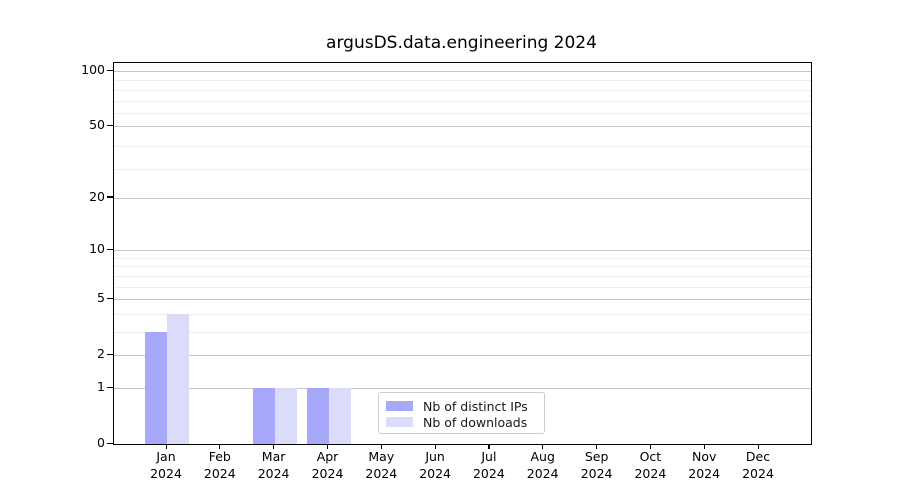 This screenshot has width=900, height=500. I want to click on x-tick-label: May 2024, so click(381, 465).